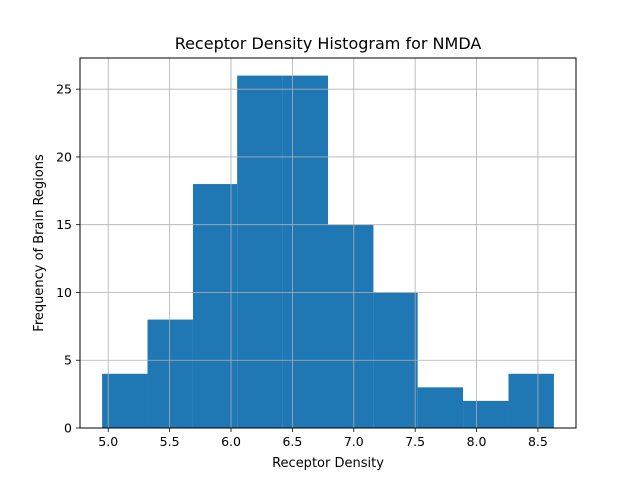 The width and height of the screenshot is (640, 480). Describe the element at coordinates (64, 156) in the screenshot. I see `y-tick-label-5: 20` at that location.